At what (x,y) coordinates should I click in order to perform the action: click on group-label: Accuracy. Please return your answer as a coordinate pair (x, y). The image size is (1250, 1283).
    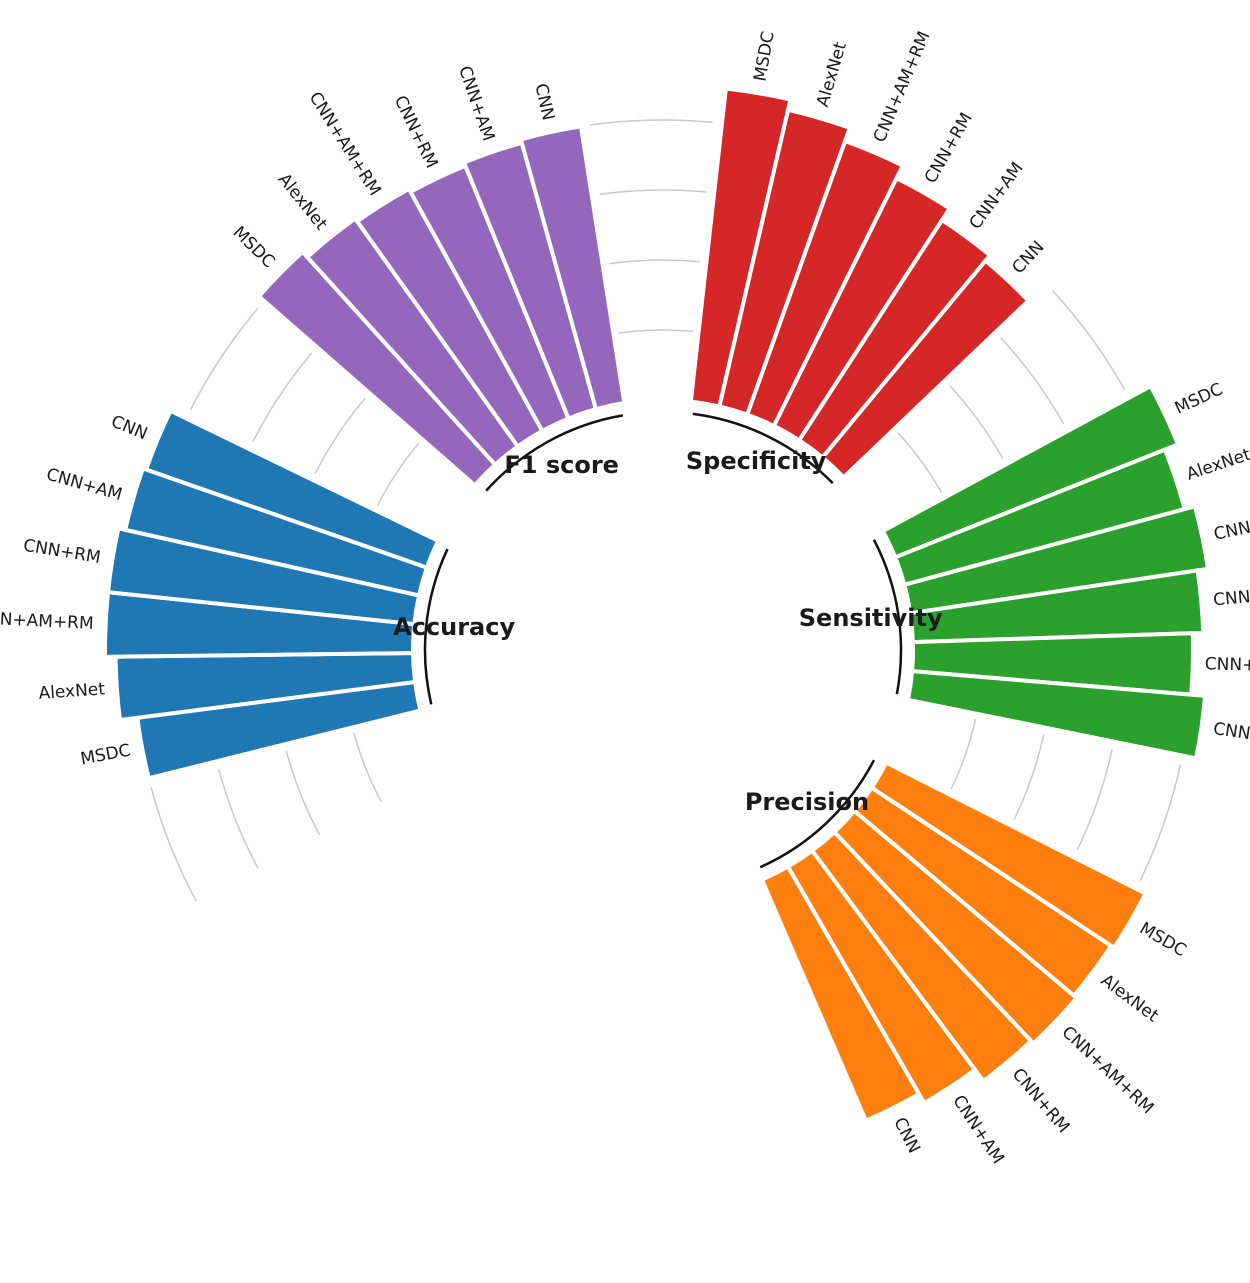
    Looking at the image, I should click on (454, 627).